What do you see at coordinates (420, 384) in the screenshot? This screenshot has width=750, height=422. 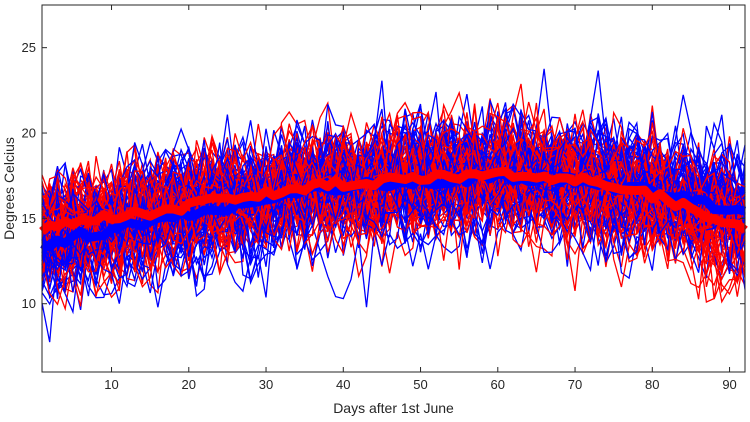 I see `x-tick-label: 50` at bounding box center [420, 384].